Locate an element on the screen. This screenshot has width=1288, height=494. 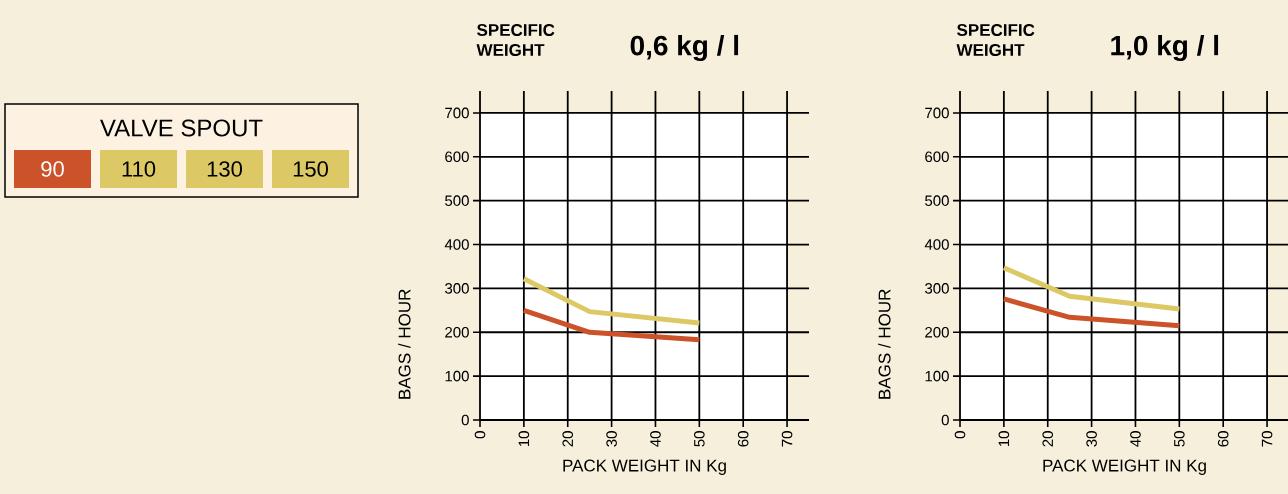
chart-subtitle: 0,6 kg / l is located at coordinates (684, 48).